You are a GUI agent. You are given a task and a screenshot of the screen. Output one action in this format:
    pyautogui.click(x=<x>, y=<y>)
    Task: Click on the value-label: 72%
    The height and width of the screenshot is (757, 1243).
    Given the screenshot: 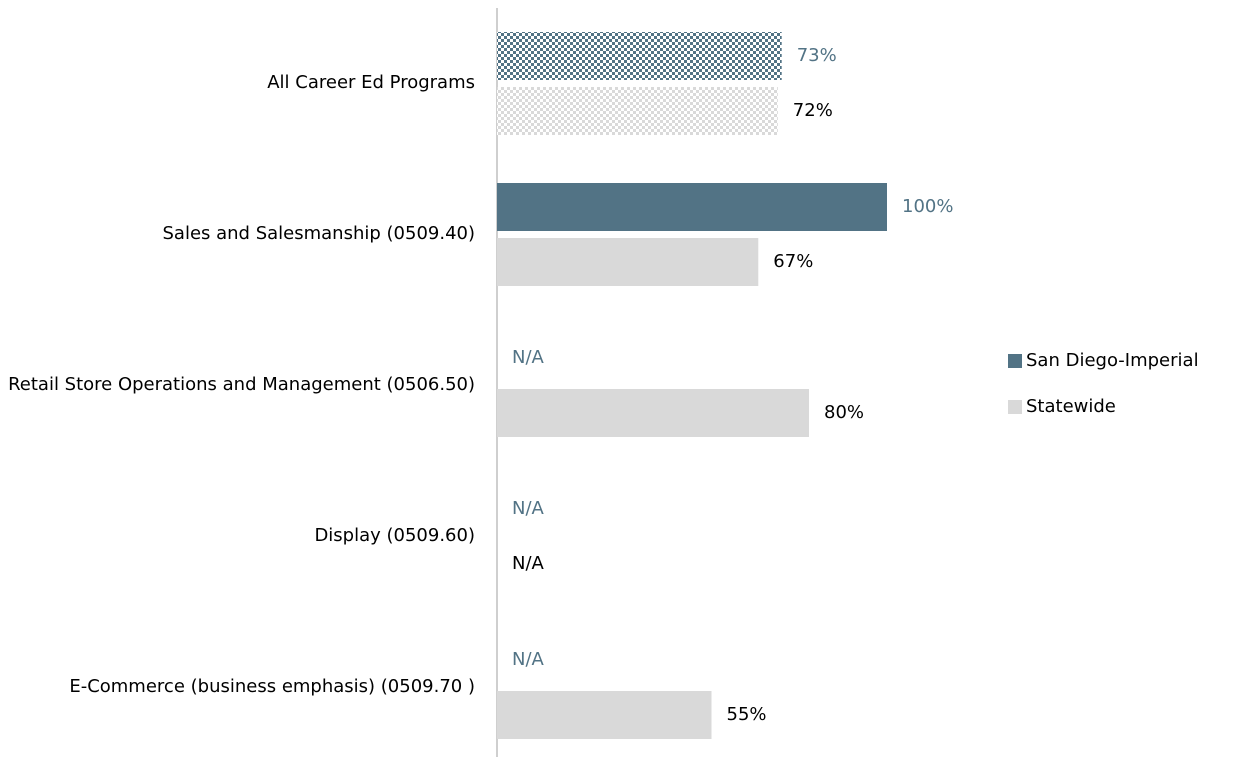 What is the action you would take?
    pyautogui.click(x=813, y=110)
    